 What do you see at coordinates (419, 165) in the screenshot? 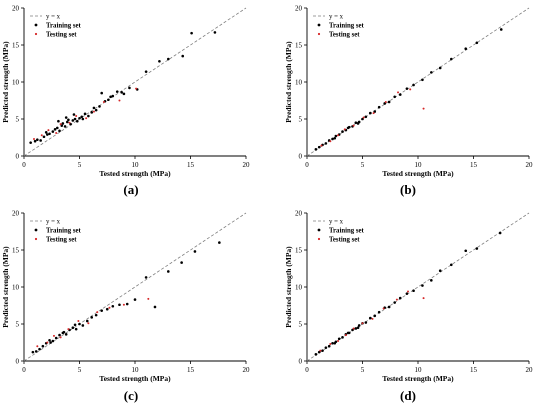
I see `x-tick-label: 10` at bounding box center [419, 165].